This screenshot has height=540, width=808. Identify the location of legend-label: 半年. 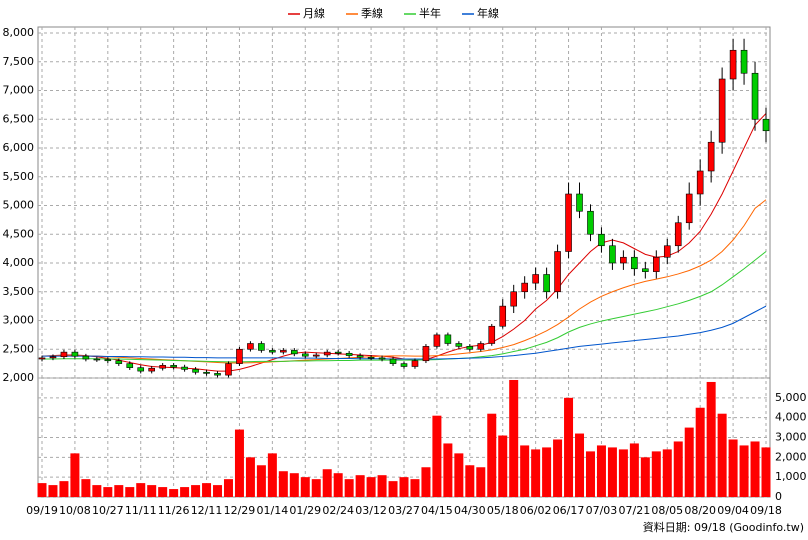
(430, 13).